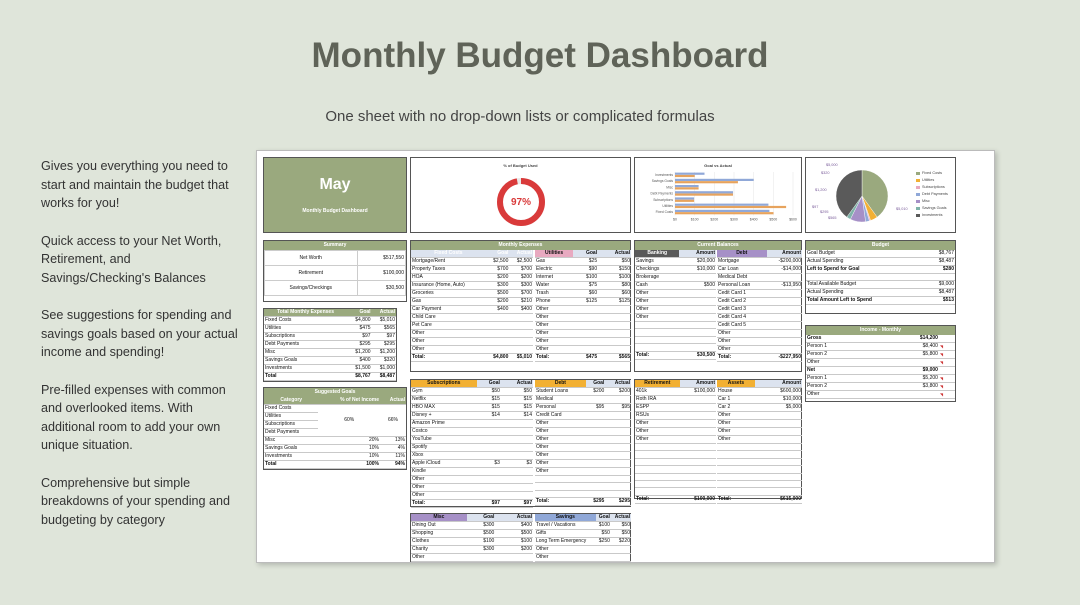 This screenshot has width=1080, height=605. Describe the element at coordinates (742, 277) in the screenshot. I see `cell-label: Medical Debt` at that location.